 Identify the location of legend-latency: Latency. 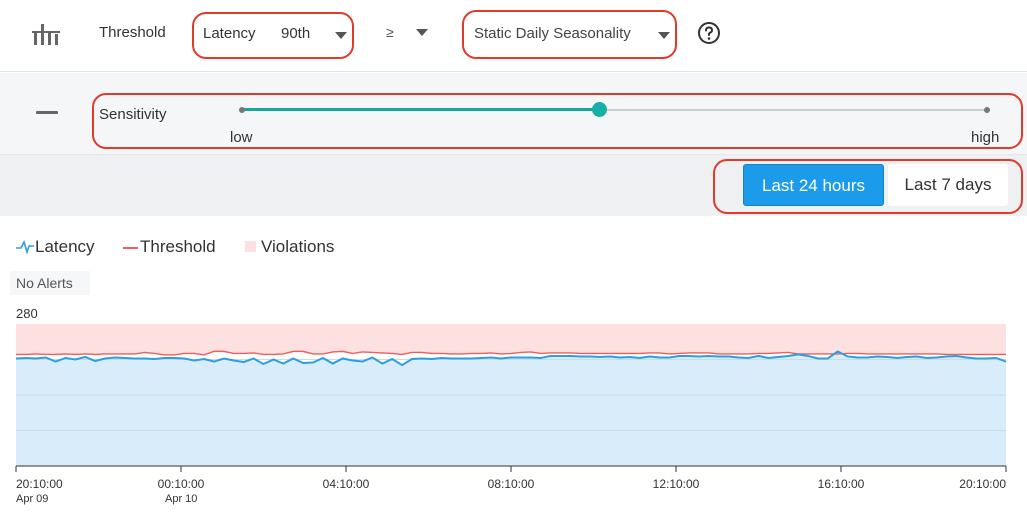
(65, 246).